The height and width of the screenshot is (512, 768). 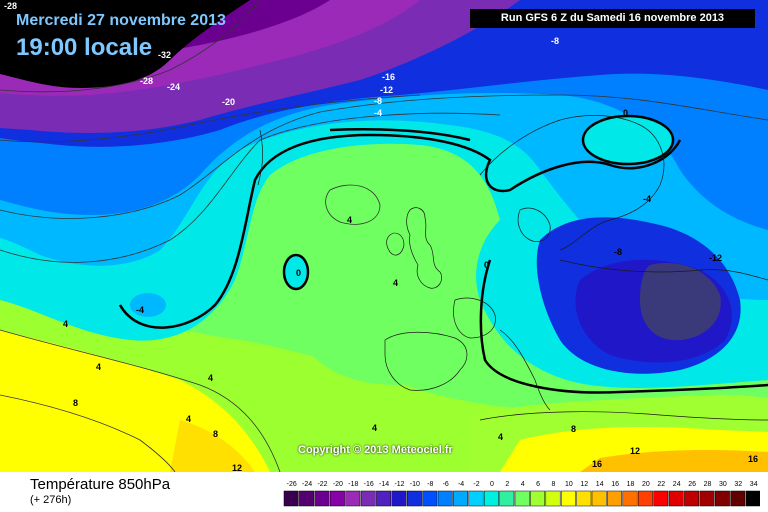 I want to click on scale-label-26: 26, so click(x=692, y=484).